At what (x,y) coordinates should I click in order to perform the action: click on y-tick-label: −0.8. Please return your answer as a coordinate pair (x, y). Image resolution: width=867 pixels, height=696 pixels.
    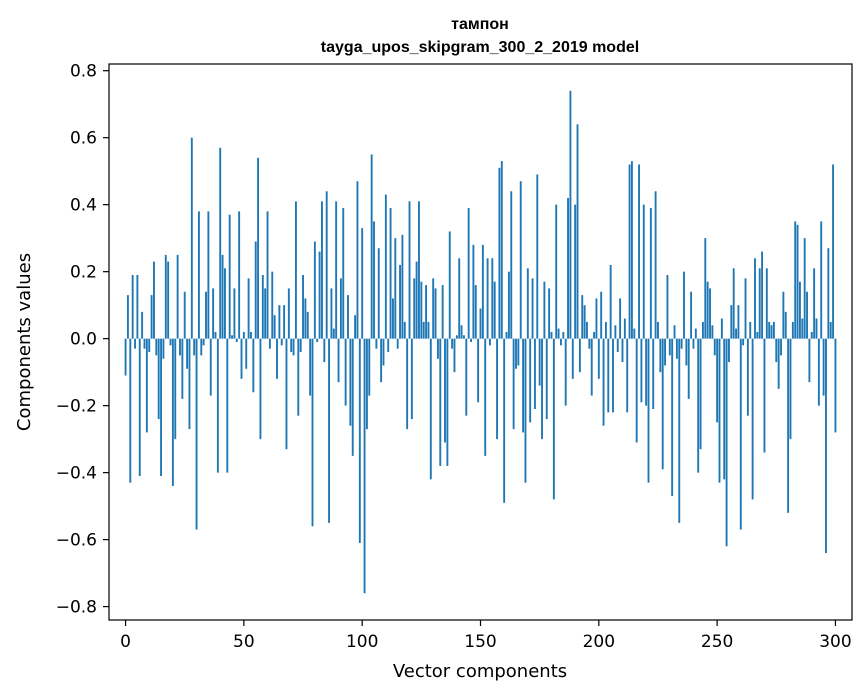
    Looking at the image, I should click on (76, 608).